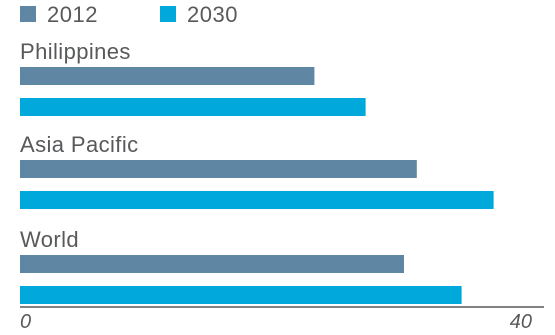 This screenshot has width=555, height=335. Describe the element at coordinates (212, 264) in the screenshot. I see `bar-world-2012` at that location.